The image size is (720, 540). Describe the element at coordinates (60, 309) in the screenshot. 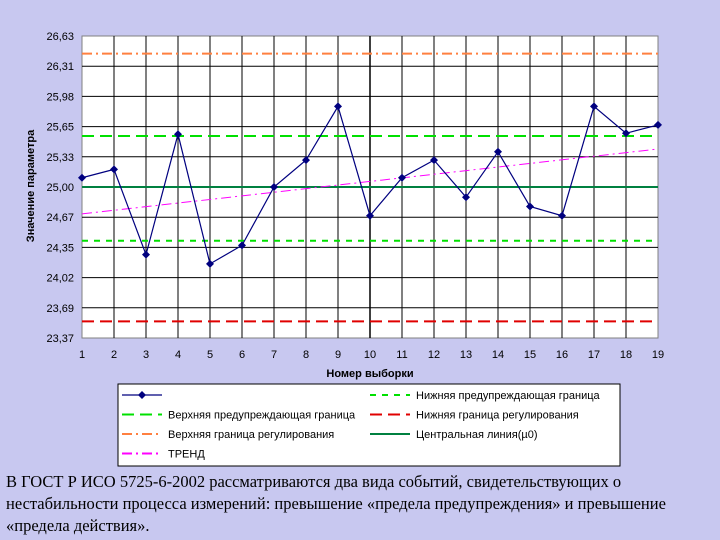

I see `y-tick-label: 23,69` at that location.